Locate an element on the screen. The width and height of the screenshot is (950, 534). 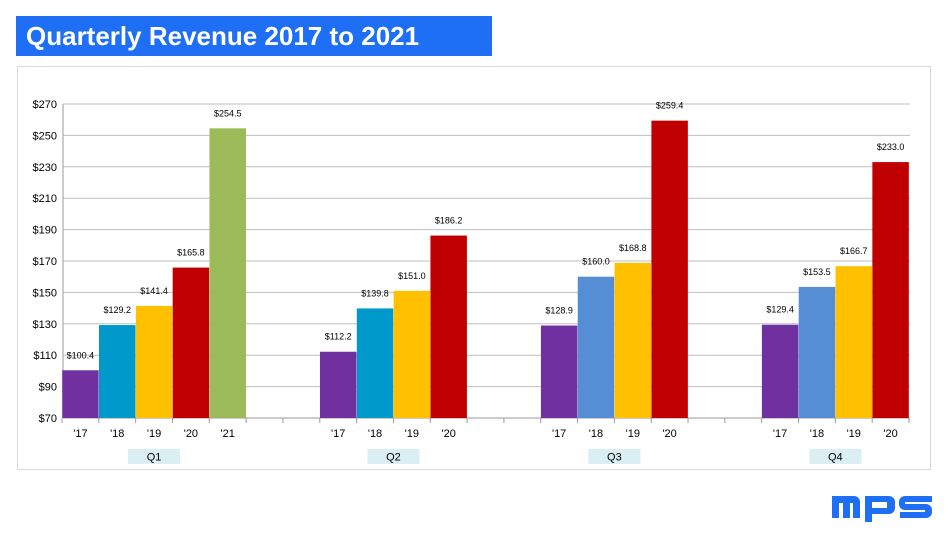
data-label: $153.5 is located at coordinates (817, 272).